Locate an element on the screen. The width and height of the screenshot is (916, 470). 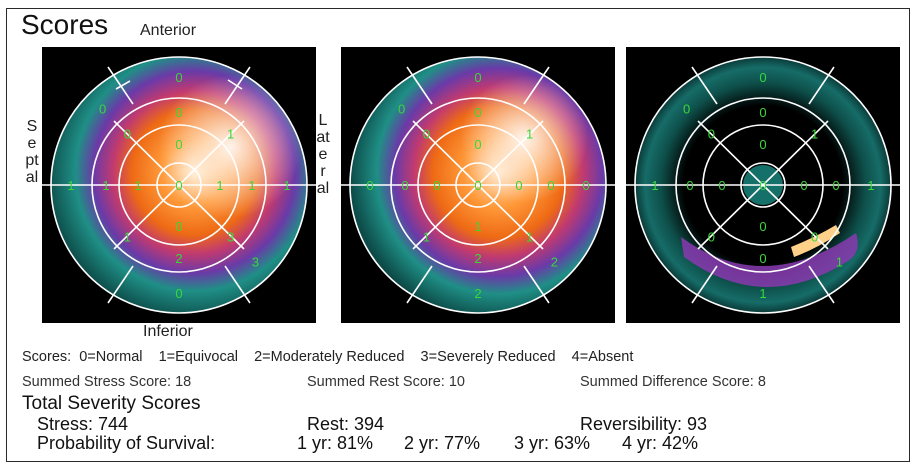
rest-scores: 0 0 2 2 0 0 0 1 0 1 2 1 0 0 0 0 1 0 0 is located at coordinates (477, 185).